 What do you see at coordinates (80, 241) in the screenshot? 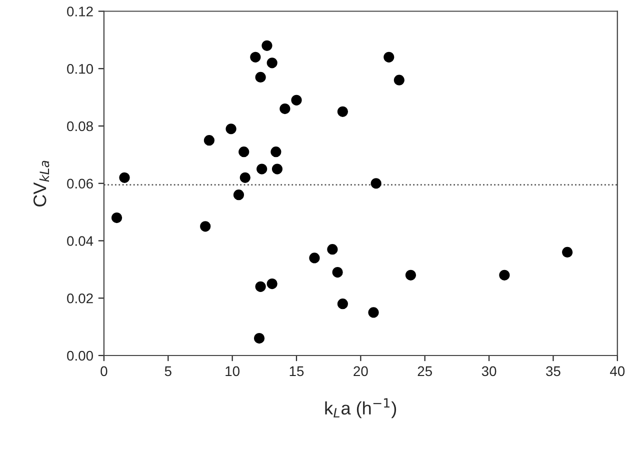
I see `y-tick-label: 0.04` at bounding box center [80, 241].